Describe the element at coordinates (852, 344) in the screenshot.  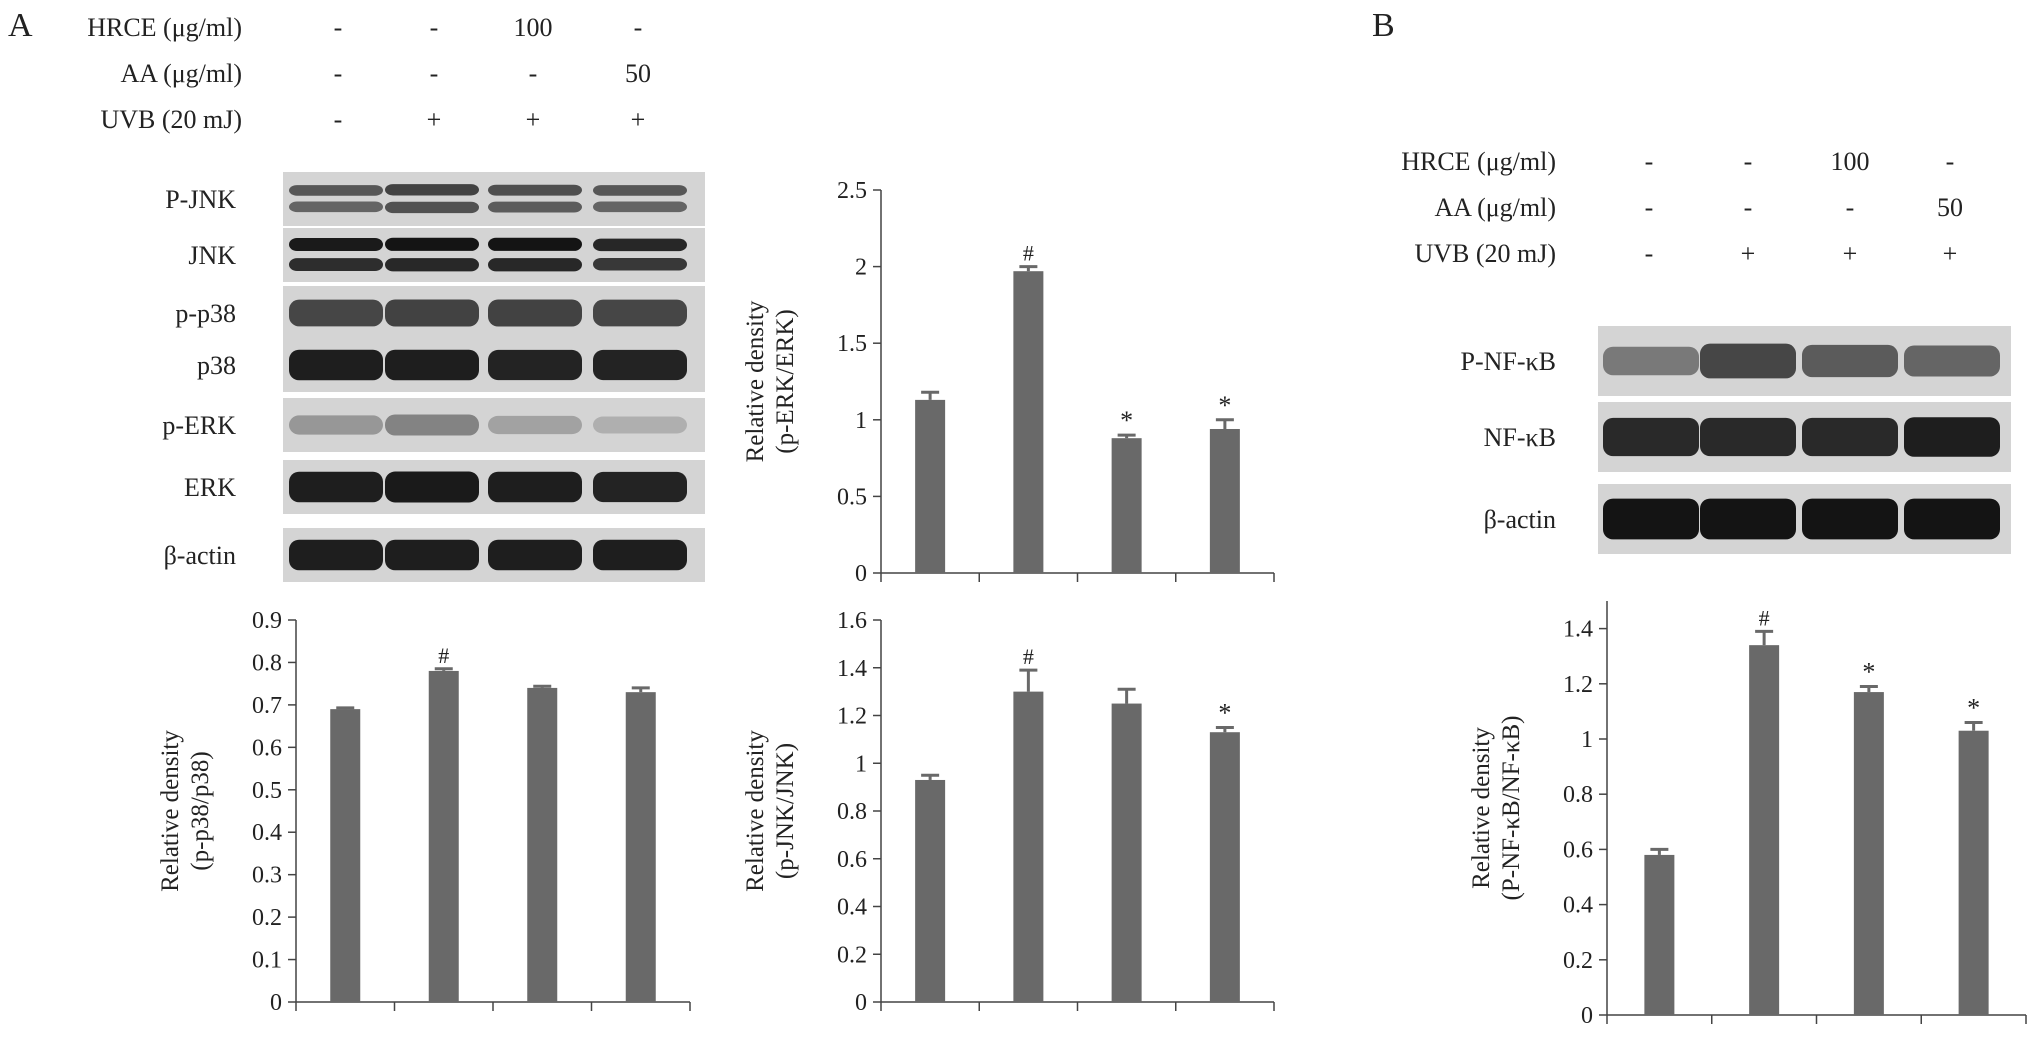
I see `y-tick-label: 1.5` at that location.